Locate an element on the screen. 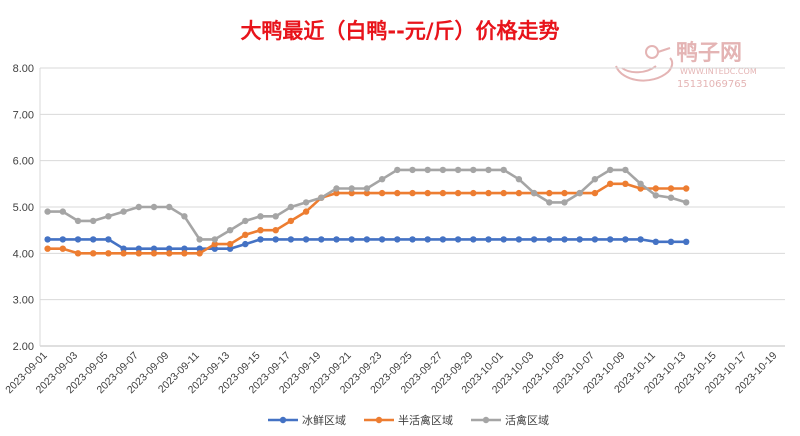 The image size is (800, 436). y-tick-label: 5.00 is located at coordinates (23, 208).